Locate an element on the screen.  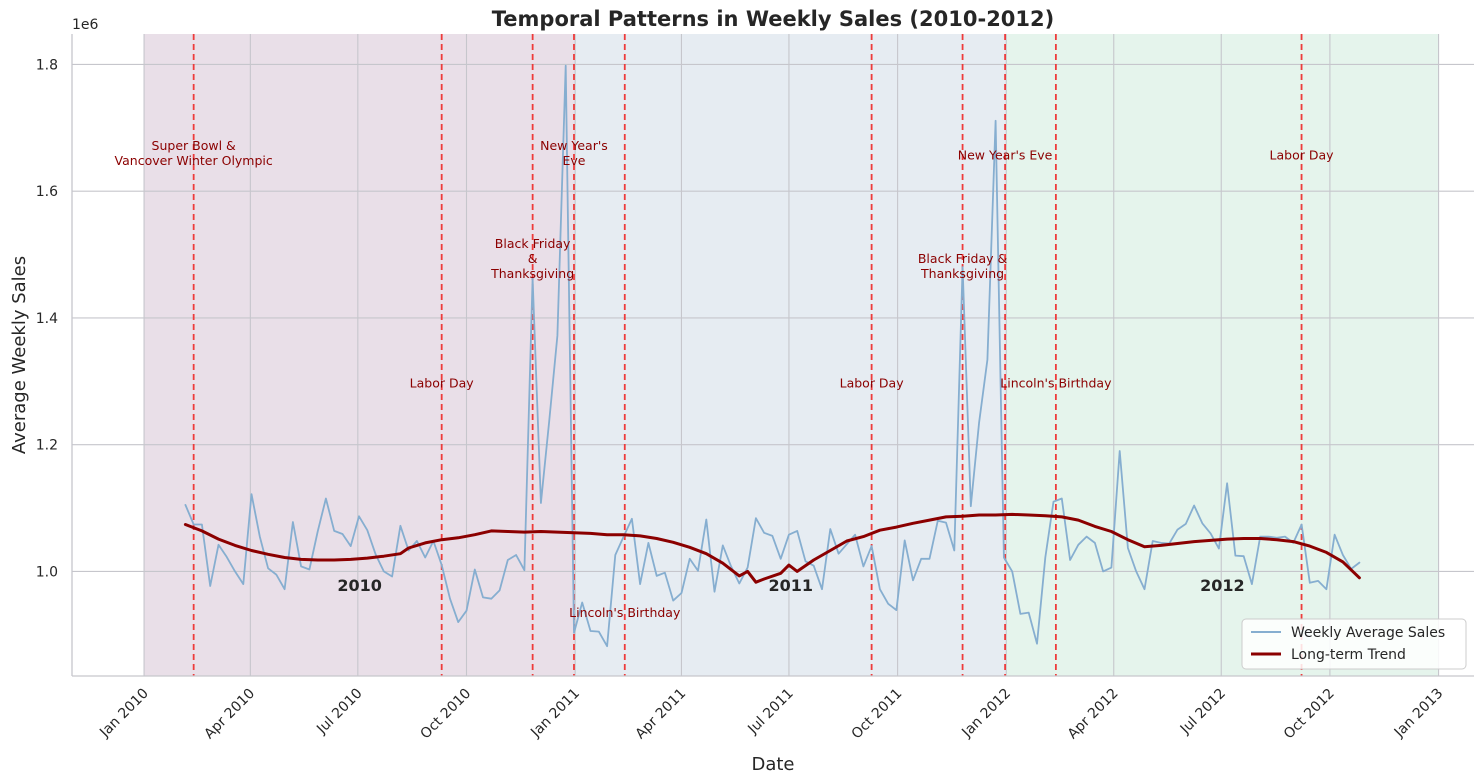
event-label-line: & is located at coordinates (533, 258).